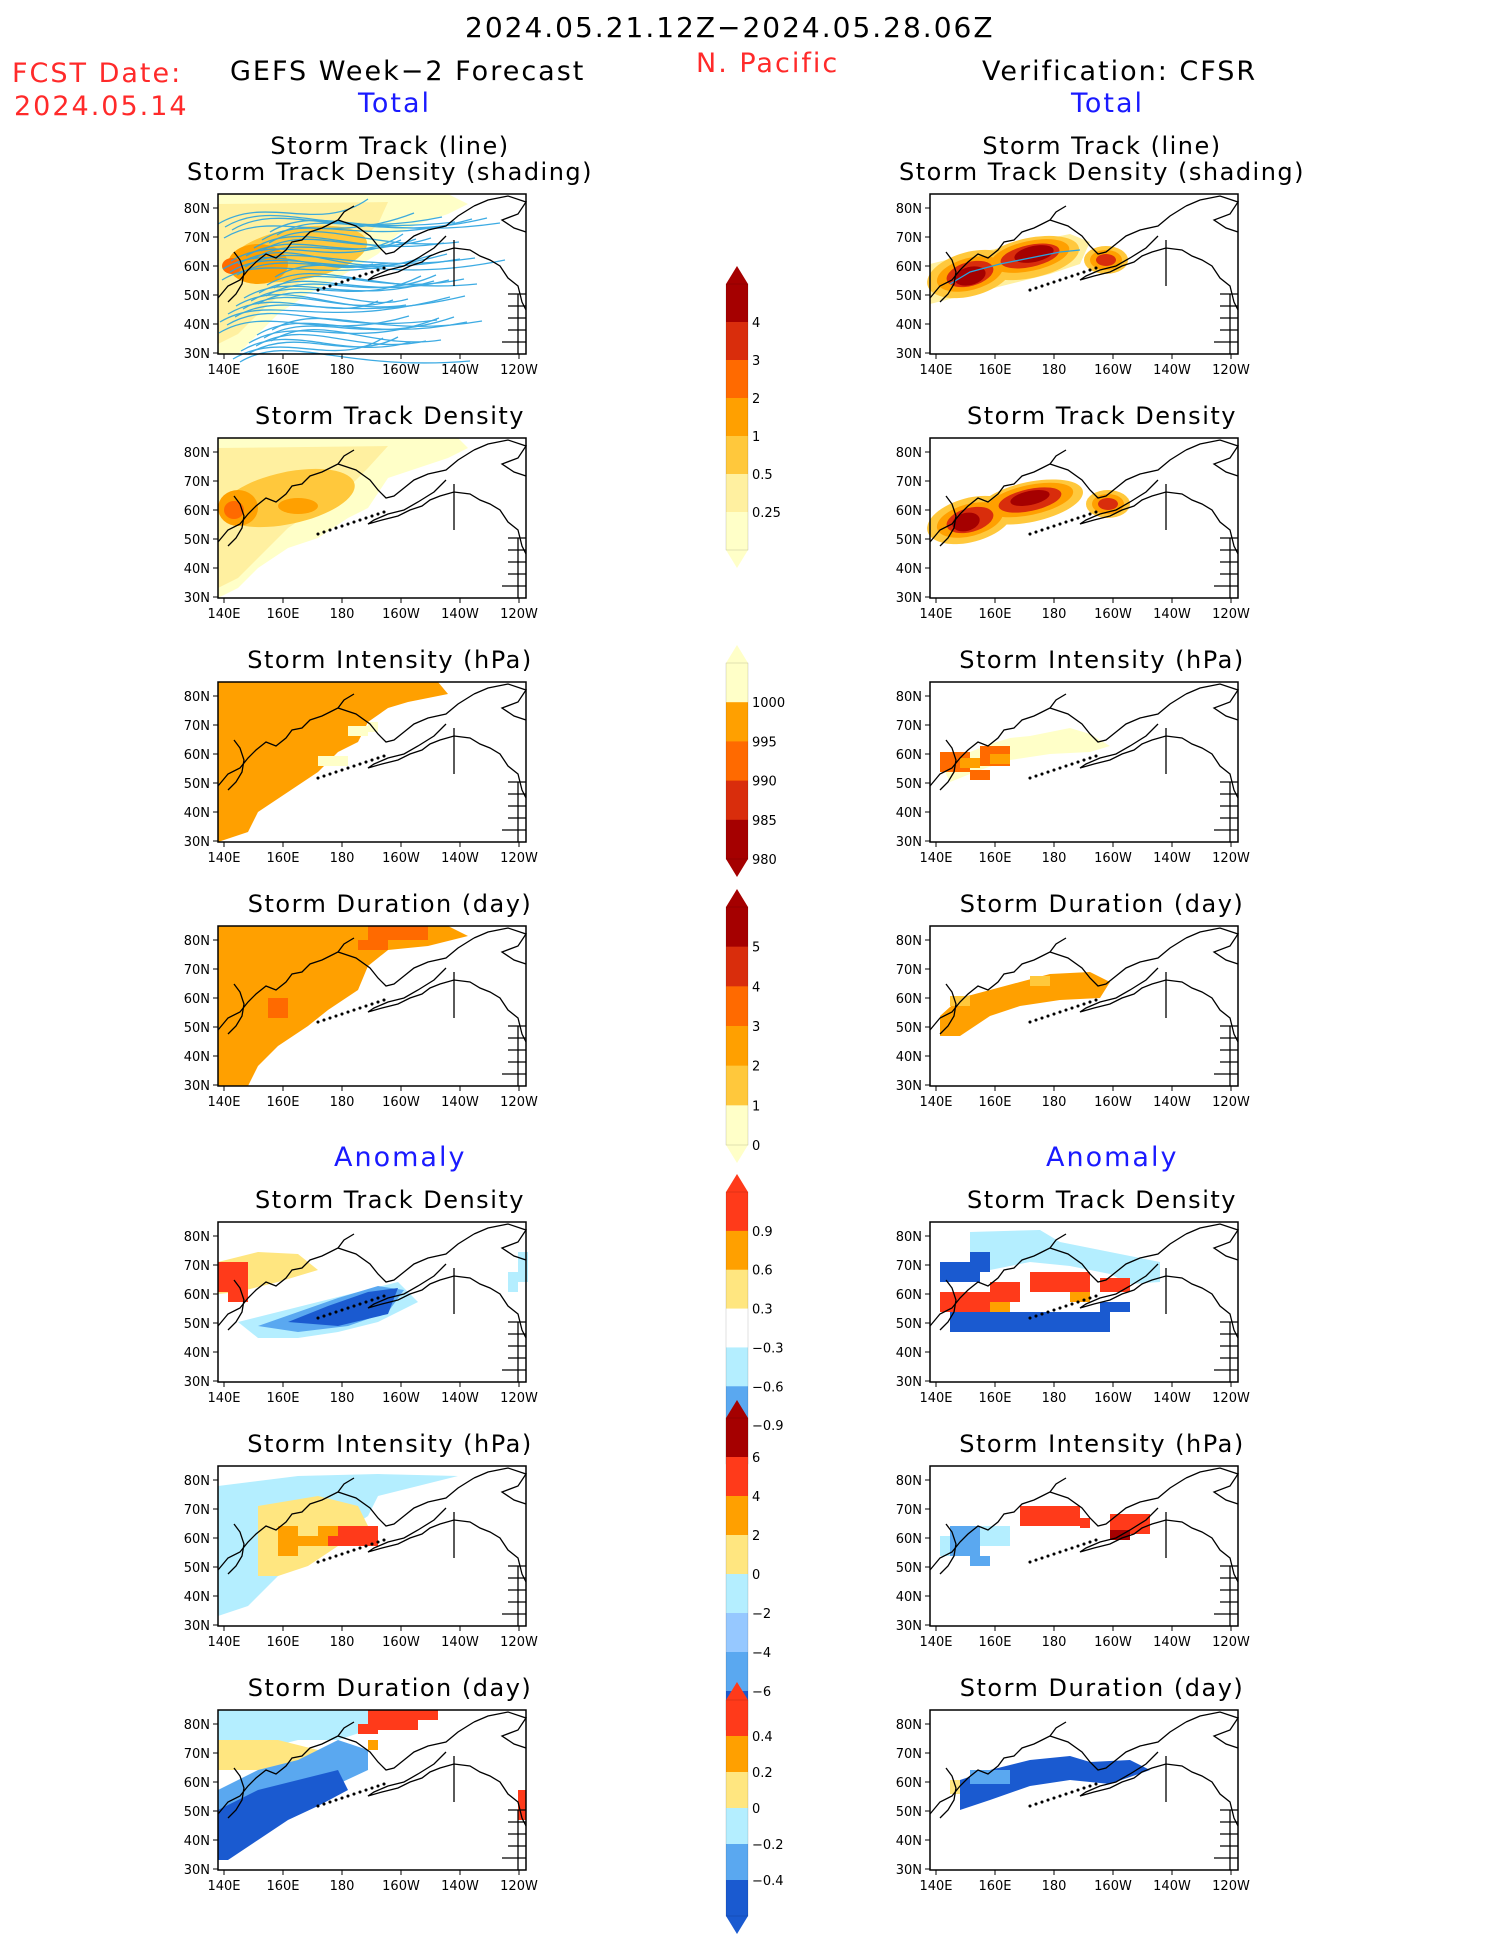  What do you see at coordinates (768, 1387) in the screenshot?
I see `svg-text: −0.6` at bounding box center [768, 1387].